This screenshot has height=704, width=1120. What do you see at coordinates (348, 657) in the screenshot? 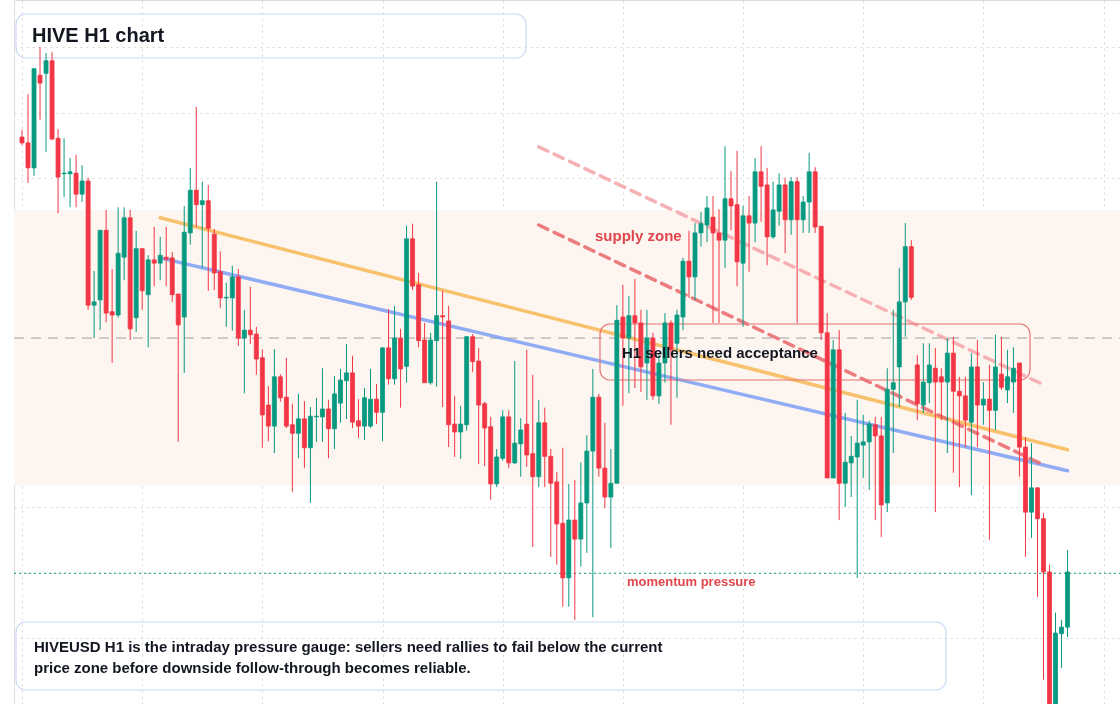
I see `annotation: HIVEUSD H1 is the intraday pressure gauge: sellers need rallies to fail below the current price zone before downside follow-through becomes reliable.` at bounding box center [348, 657].